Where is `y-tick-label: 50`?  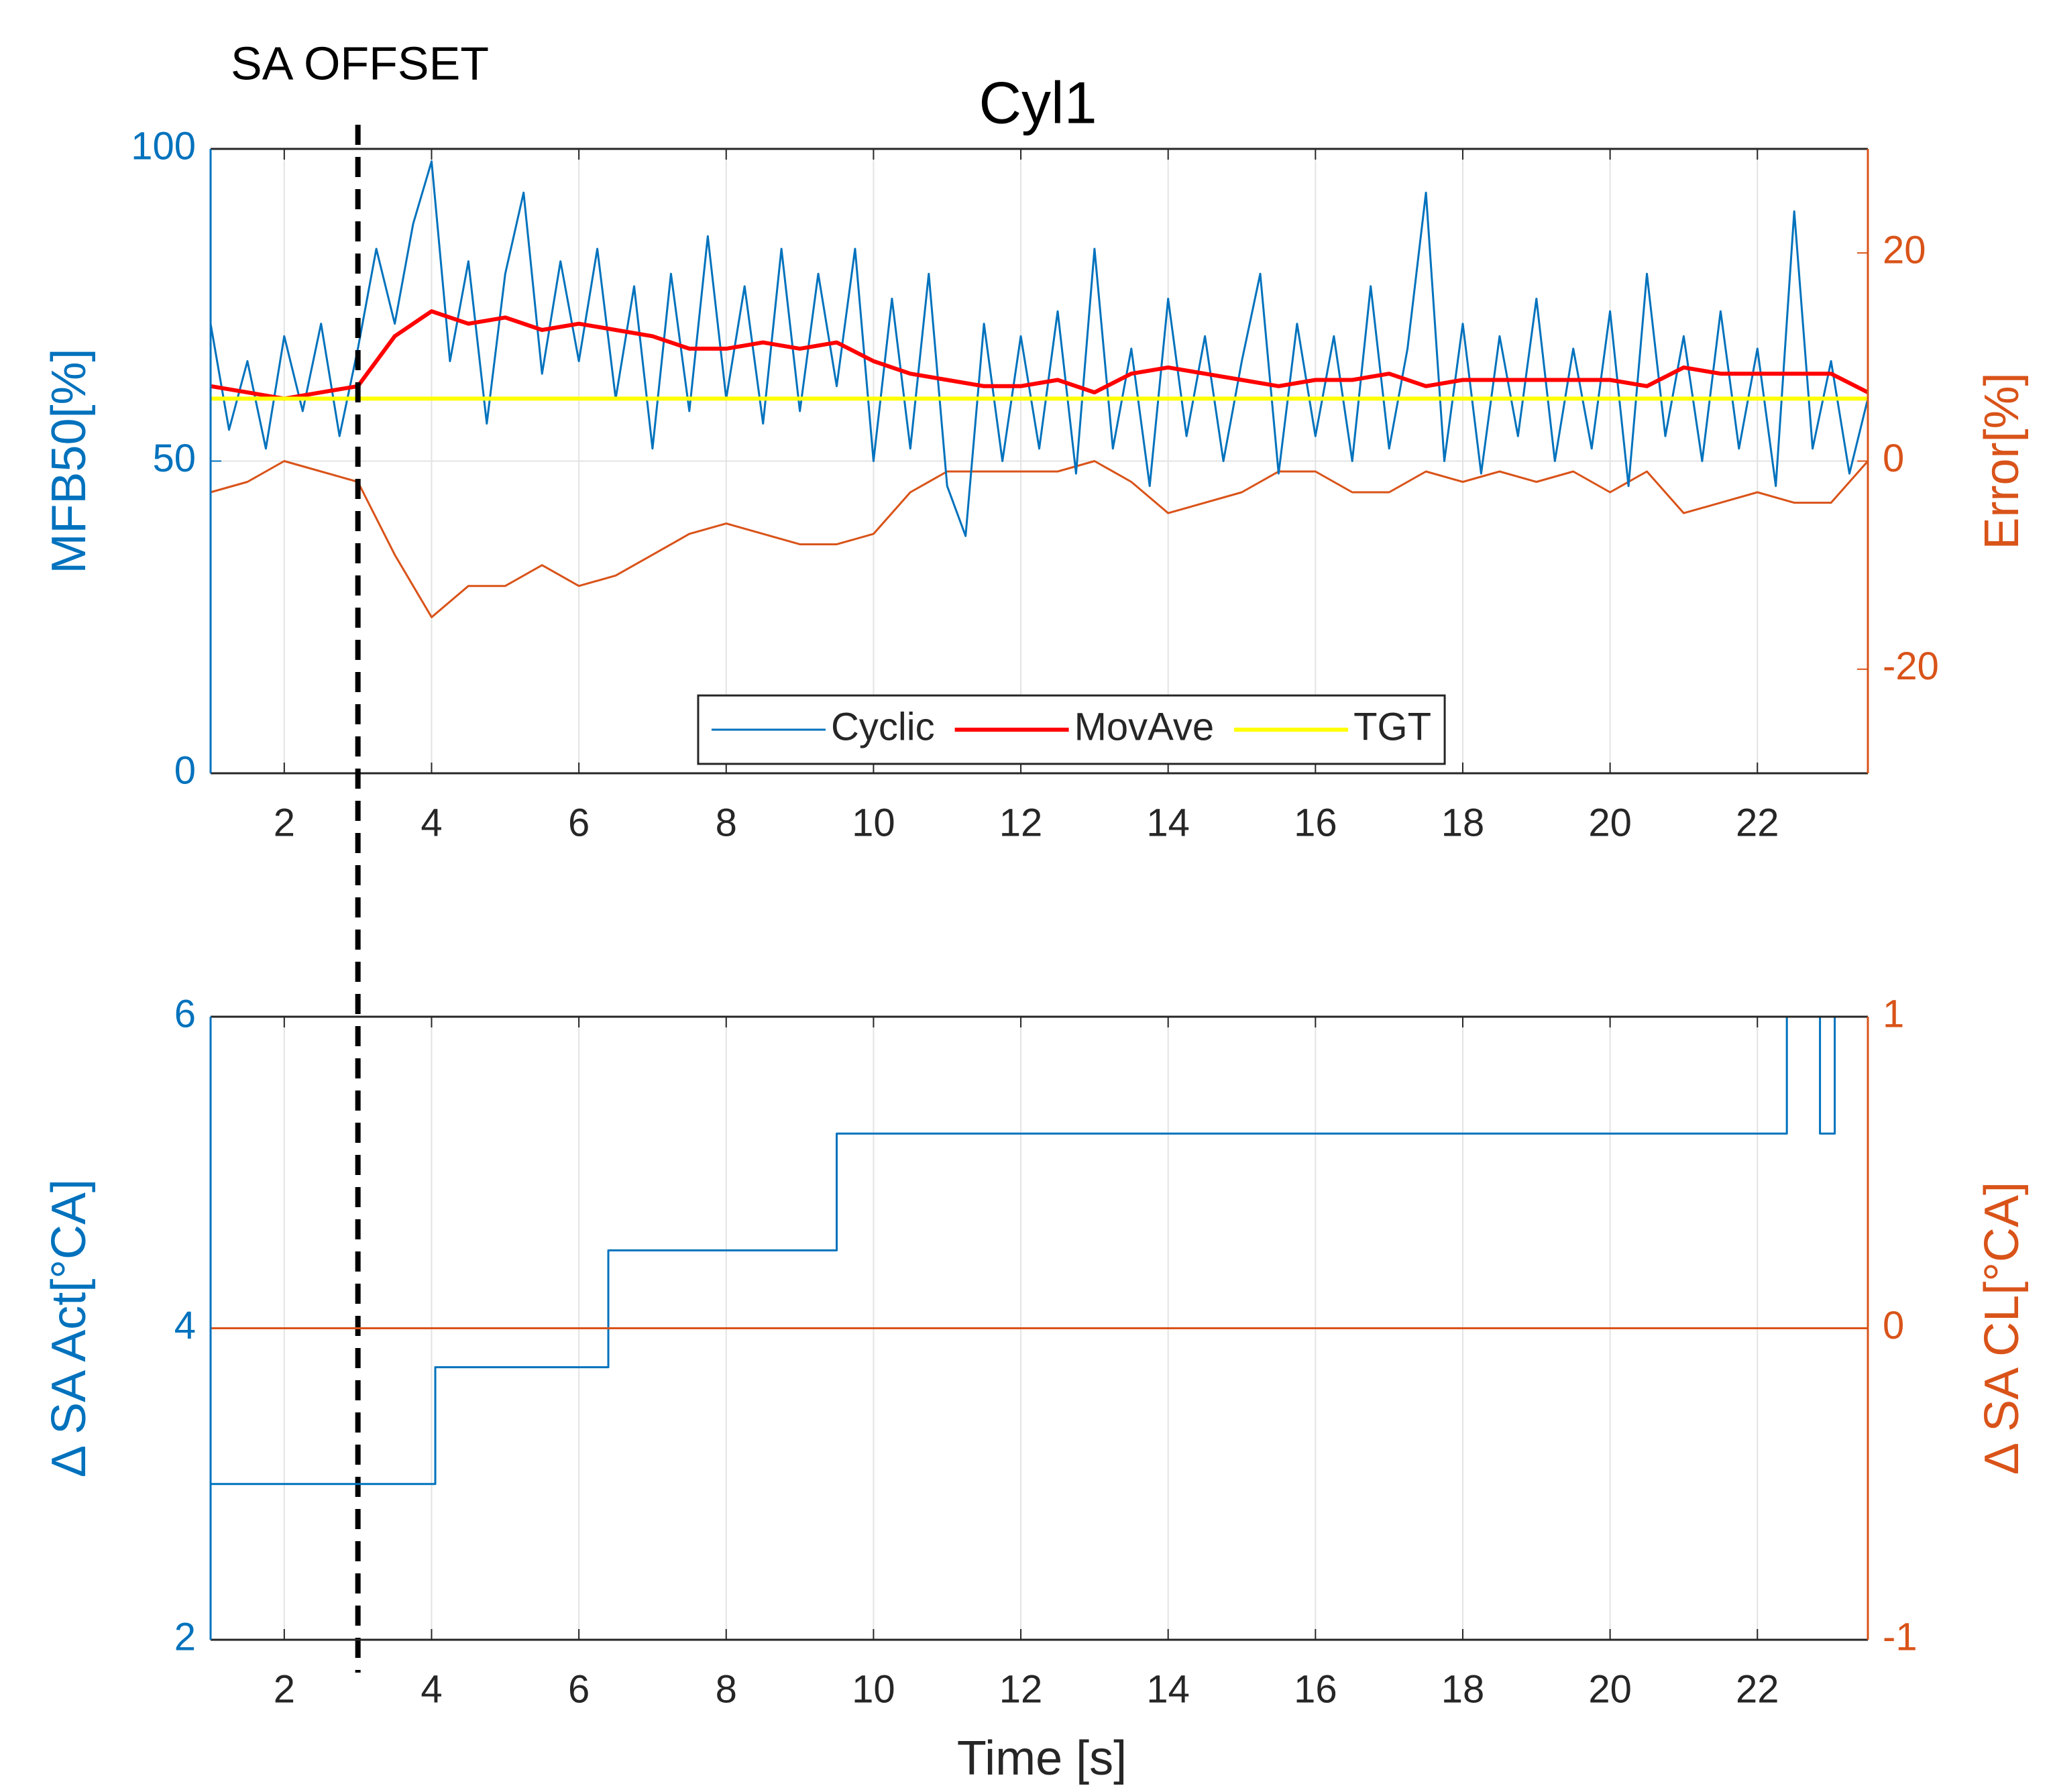 y-tick-label: 50 is located at coordinates (174, 458).